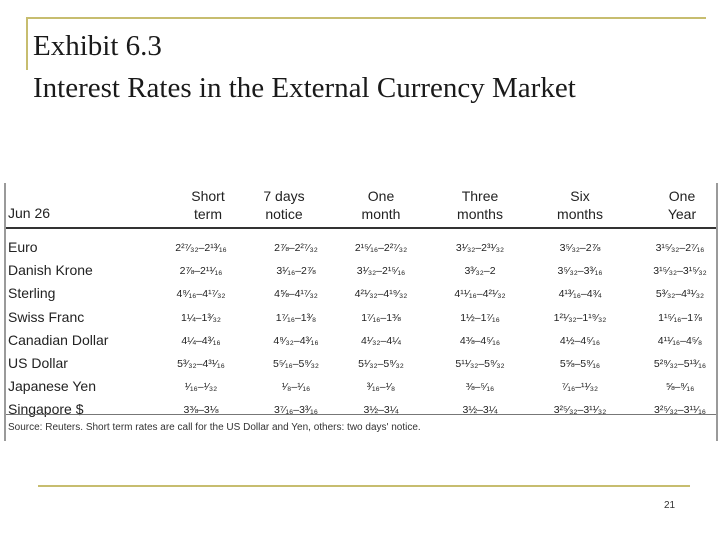 Image resolution: width=720 pixels, height=540 pixels. What do you see at coordinates (46, 316) in the screenshot?
I see `row-label: Swiss Franc` at bounding box center [46, 316].